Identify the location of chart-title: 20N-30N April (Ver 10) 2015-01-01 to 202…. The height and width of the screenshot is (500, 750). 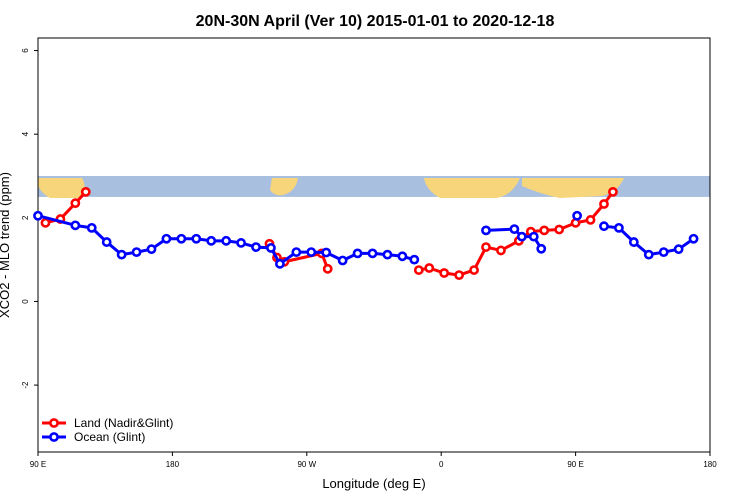
(375, 21).